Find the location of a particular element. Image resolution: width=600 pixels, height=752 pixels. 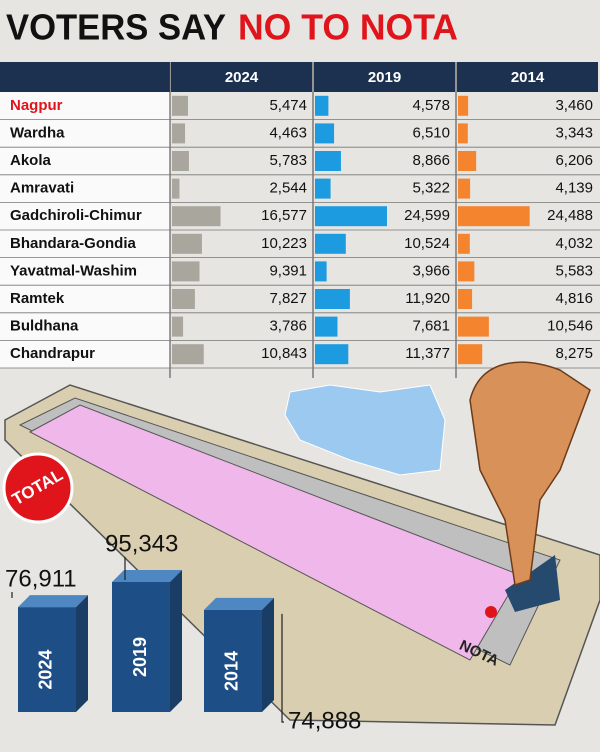

total-value-label: 76,911 is located at coordinates (41, 578).